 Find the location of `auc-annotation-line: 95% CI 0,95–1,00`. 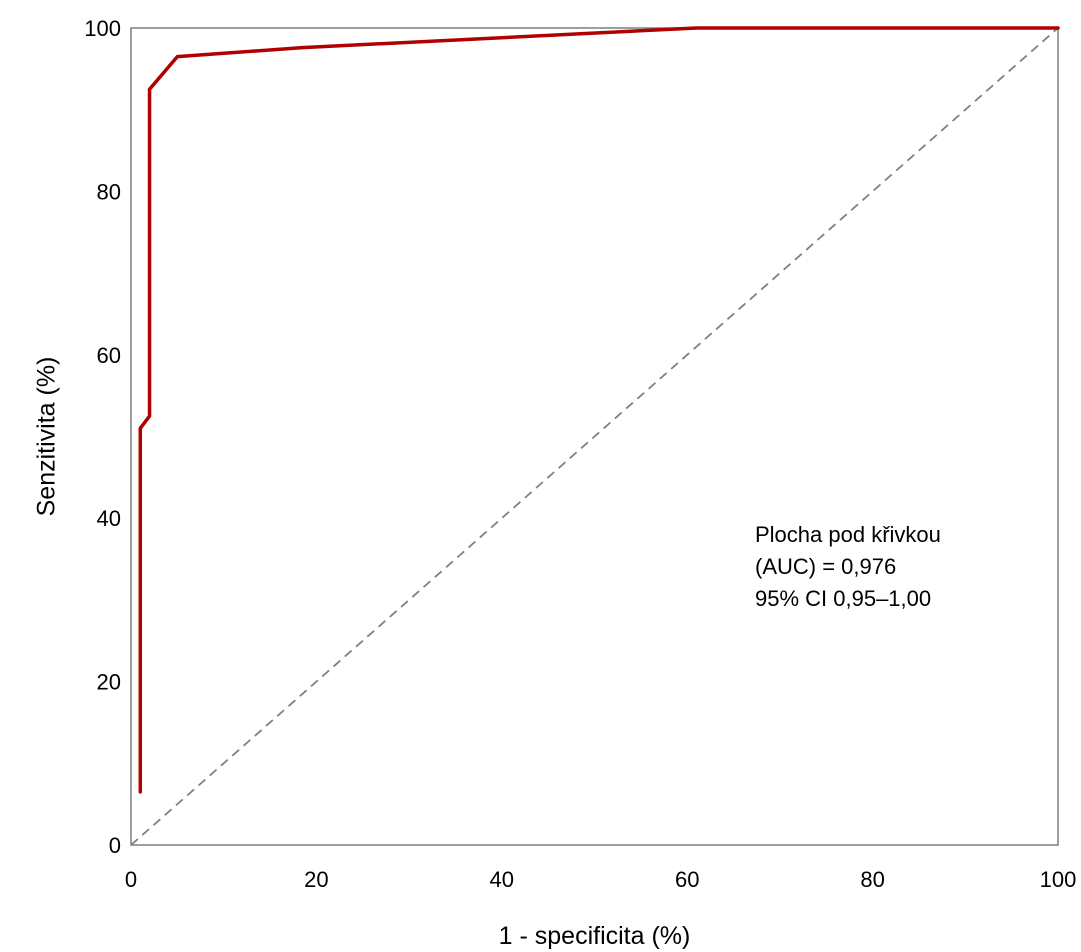

auc-annotation-line: 95% CI 0,95–1,00 is located at coordinates (843, 598).